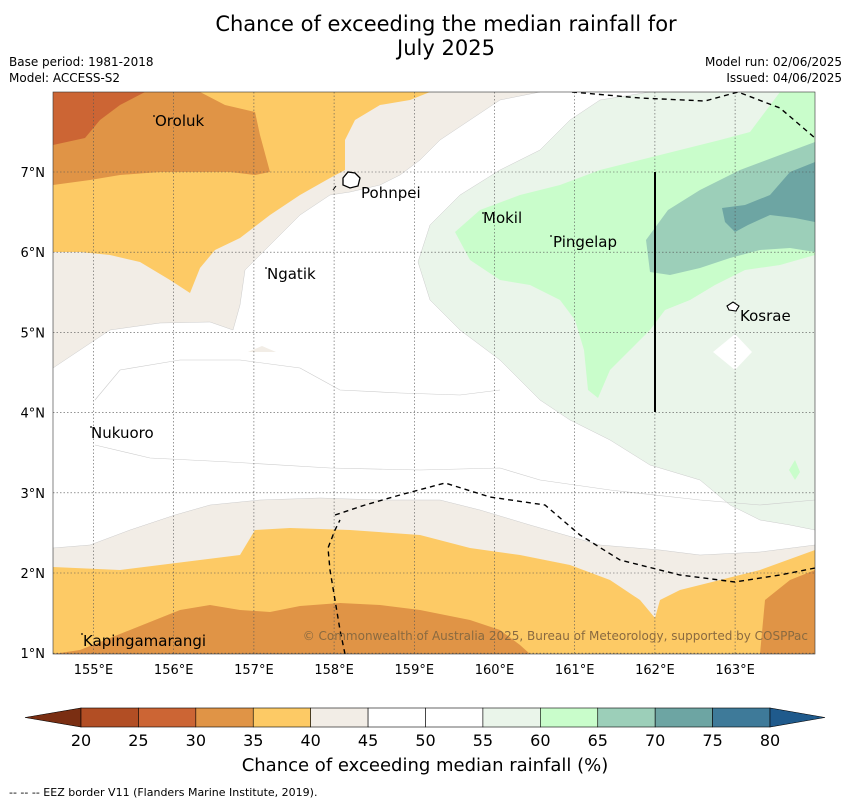 Image resolution: width=850 pixels, height=804 pixels. Describe the element at coordinates (33, 494) in the screenshot. I see `latitude-tick-label: 3°N` at that location.